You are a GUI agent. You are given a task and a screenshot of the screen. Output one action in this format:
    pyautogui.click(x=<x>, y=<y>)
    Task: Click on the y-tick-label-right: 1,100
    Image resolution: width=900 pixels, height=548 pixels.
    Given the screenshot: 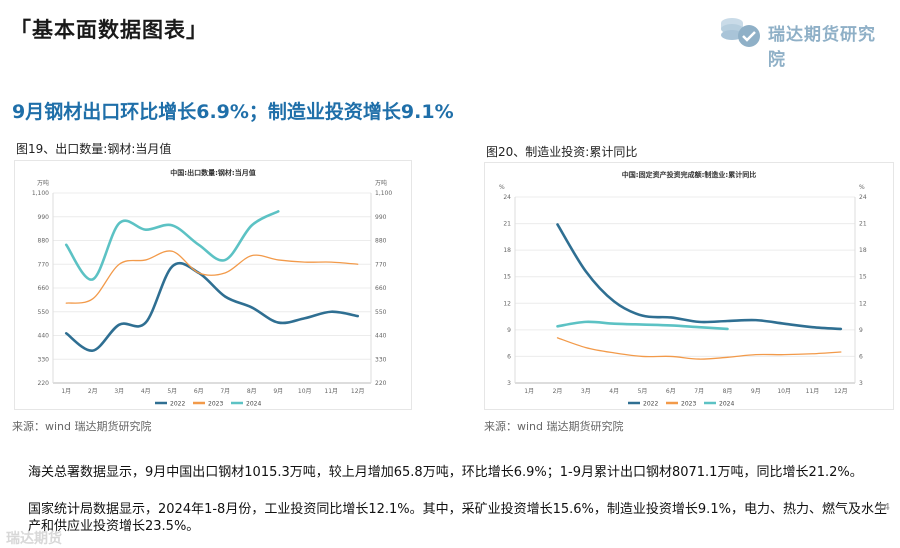 What is the action you would take?
    pyautogui.click(x=383, y=193)
    